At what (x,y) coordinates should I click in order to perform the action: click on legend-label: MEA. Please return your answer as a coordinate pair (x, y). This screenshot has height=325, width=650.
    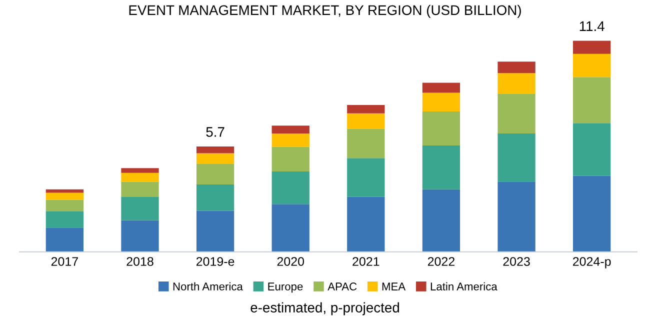
    Looking at the image, I should click on (394, 286).